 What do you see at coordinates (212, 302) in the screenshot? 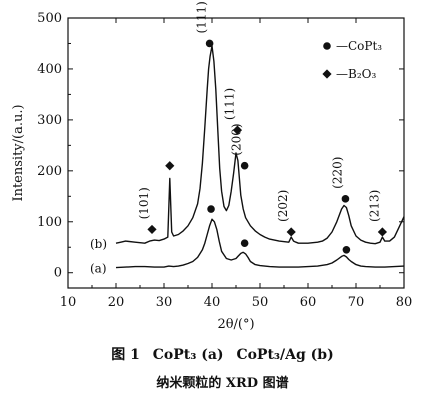
I see `x-tick-label: 40` at bounding box center [212, 302].